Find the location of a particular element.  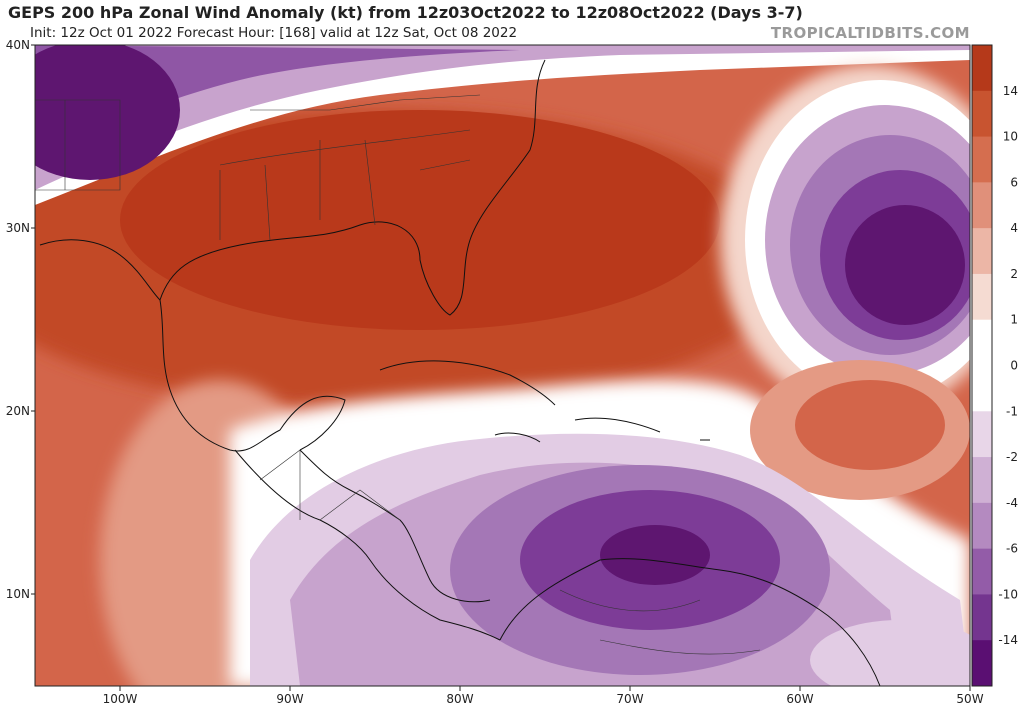

colorbar-label: 10 is located at coordinates (1010, 137).